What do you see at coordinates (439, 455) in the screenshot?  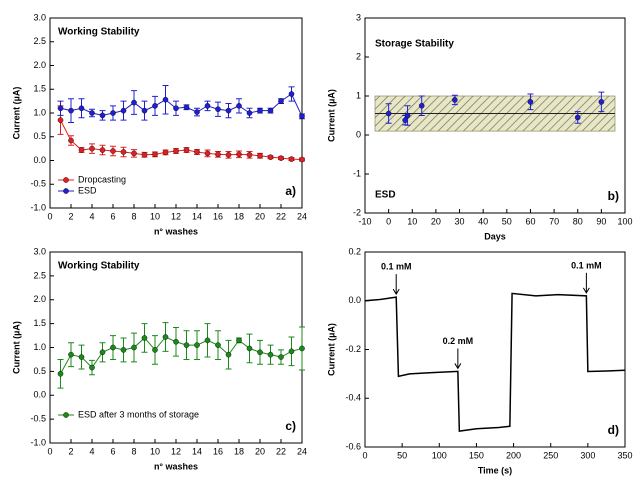 I see `x-tick-label: 100` at bounding box center [439, 455].